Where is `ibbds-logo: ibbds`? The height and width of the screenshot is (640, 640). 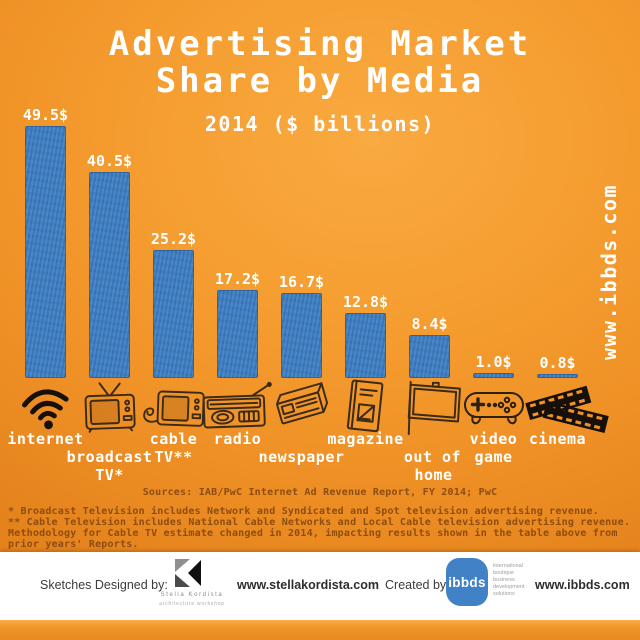
ibbds-logo: ibbds is located at coordinates (467, 582).